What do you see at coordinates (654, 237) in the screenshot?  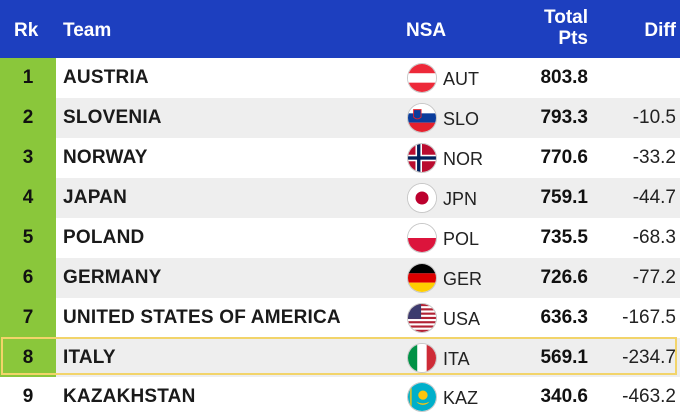 I see `points-diff: -68.3` at bounding box center [654, 237].